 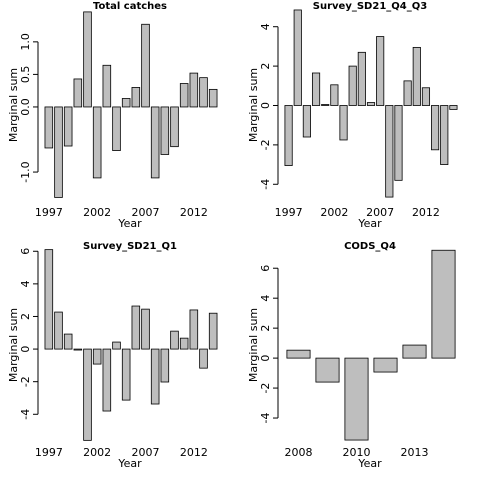 What do you see at coordinates (130, 6) in the screenshot?
I see `chart-title: Total catches` at bounding box center [130, 6].